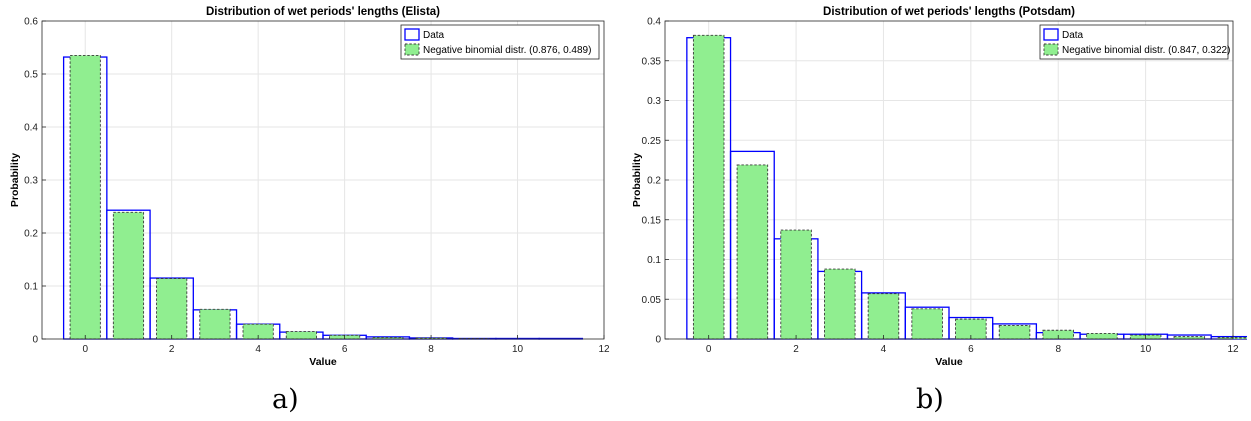 Image resolution: width=1251 pixels, height=421 pixels. What do you see at coordinates (1146, 50) in the screenshot?
I see `legend-label-fit: Negative binomial distr. (0.847, 0.322)` at bounding box center [1146, 50].